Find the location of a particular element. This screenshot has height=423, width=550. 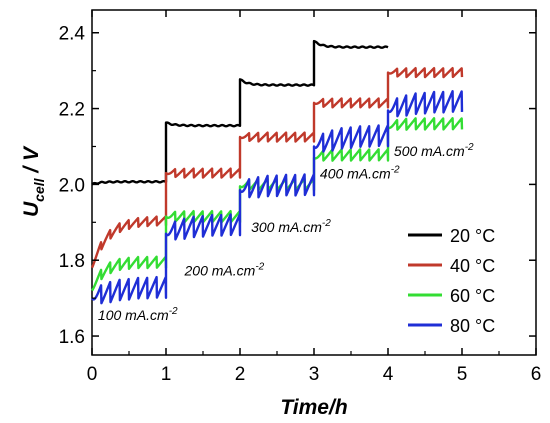

legend-label: 80 °C is located at coordinates (472, 326).